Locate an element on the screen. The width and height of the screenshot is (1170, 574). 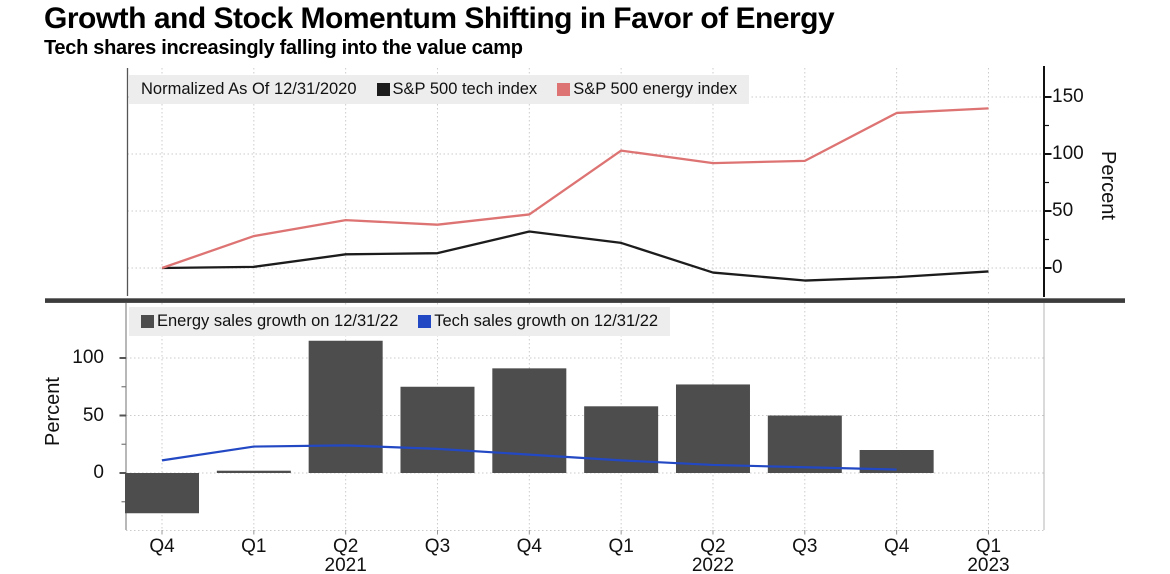
energy-index-swatch is located at coordinates (564, 89).